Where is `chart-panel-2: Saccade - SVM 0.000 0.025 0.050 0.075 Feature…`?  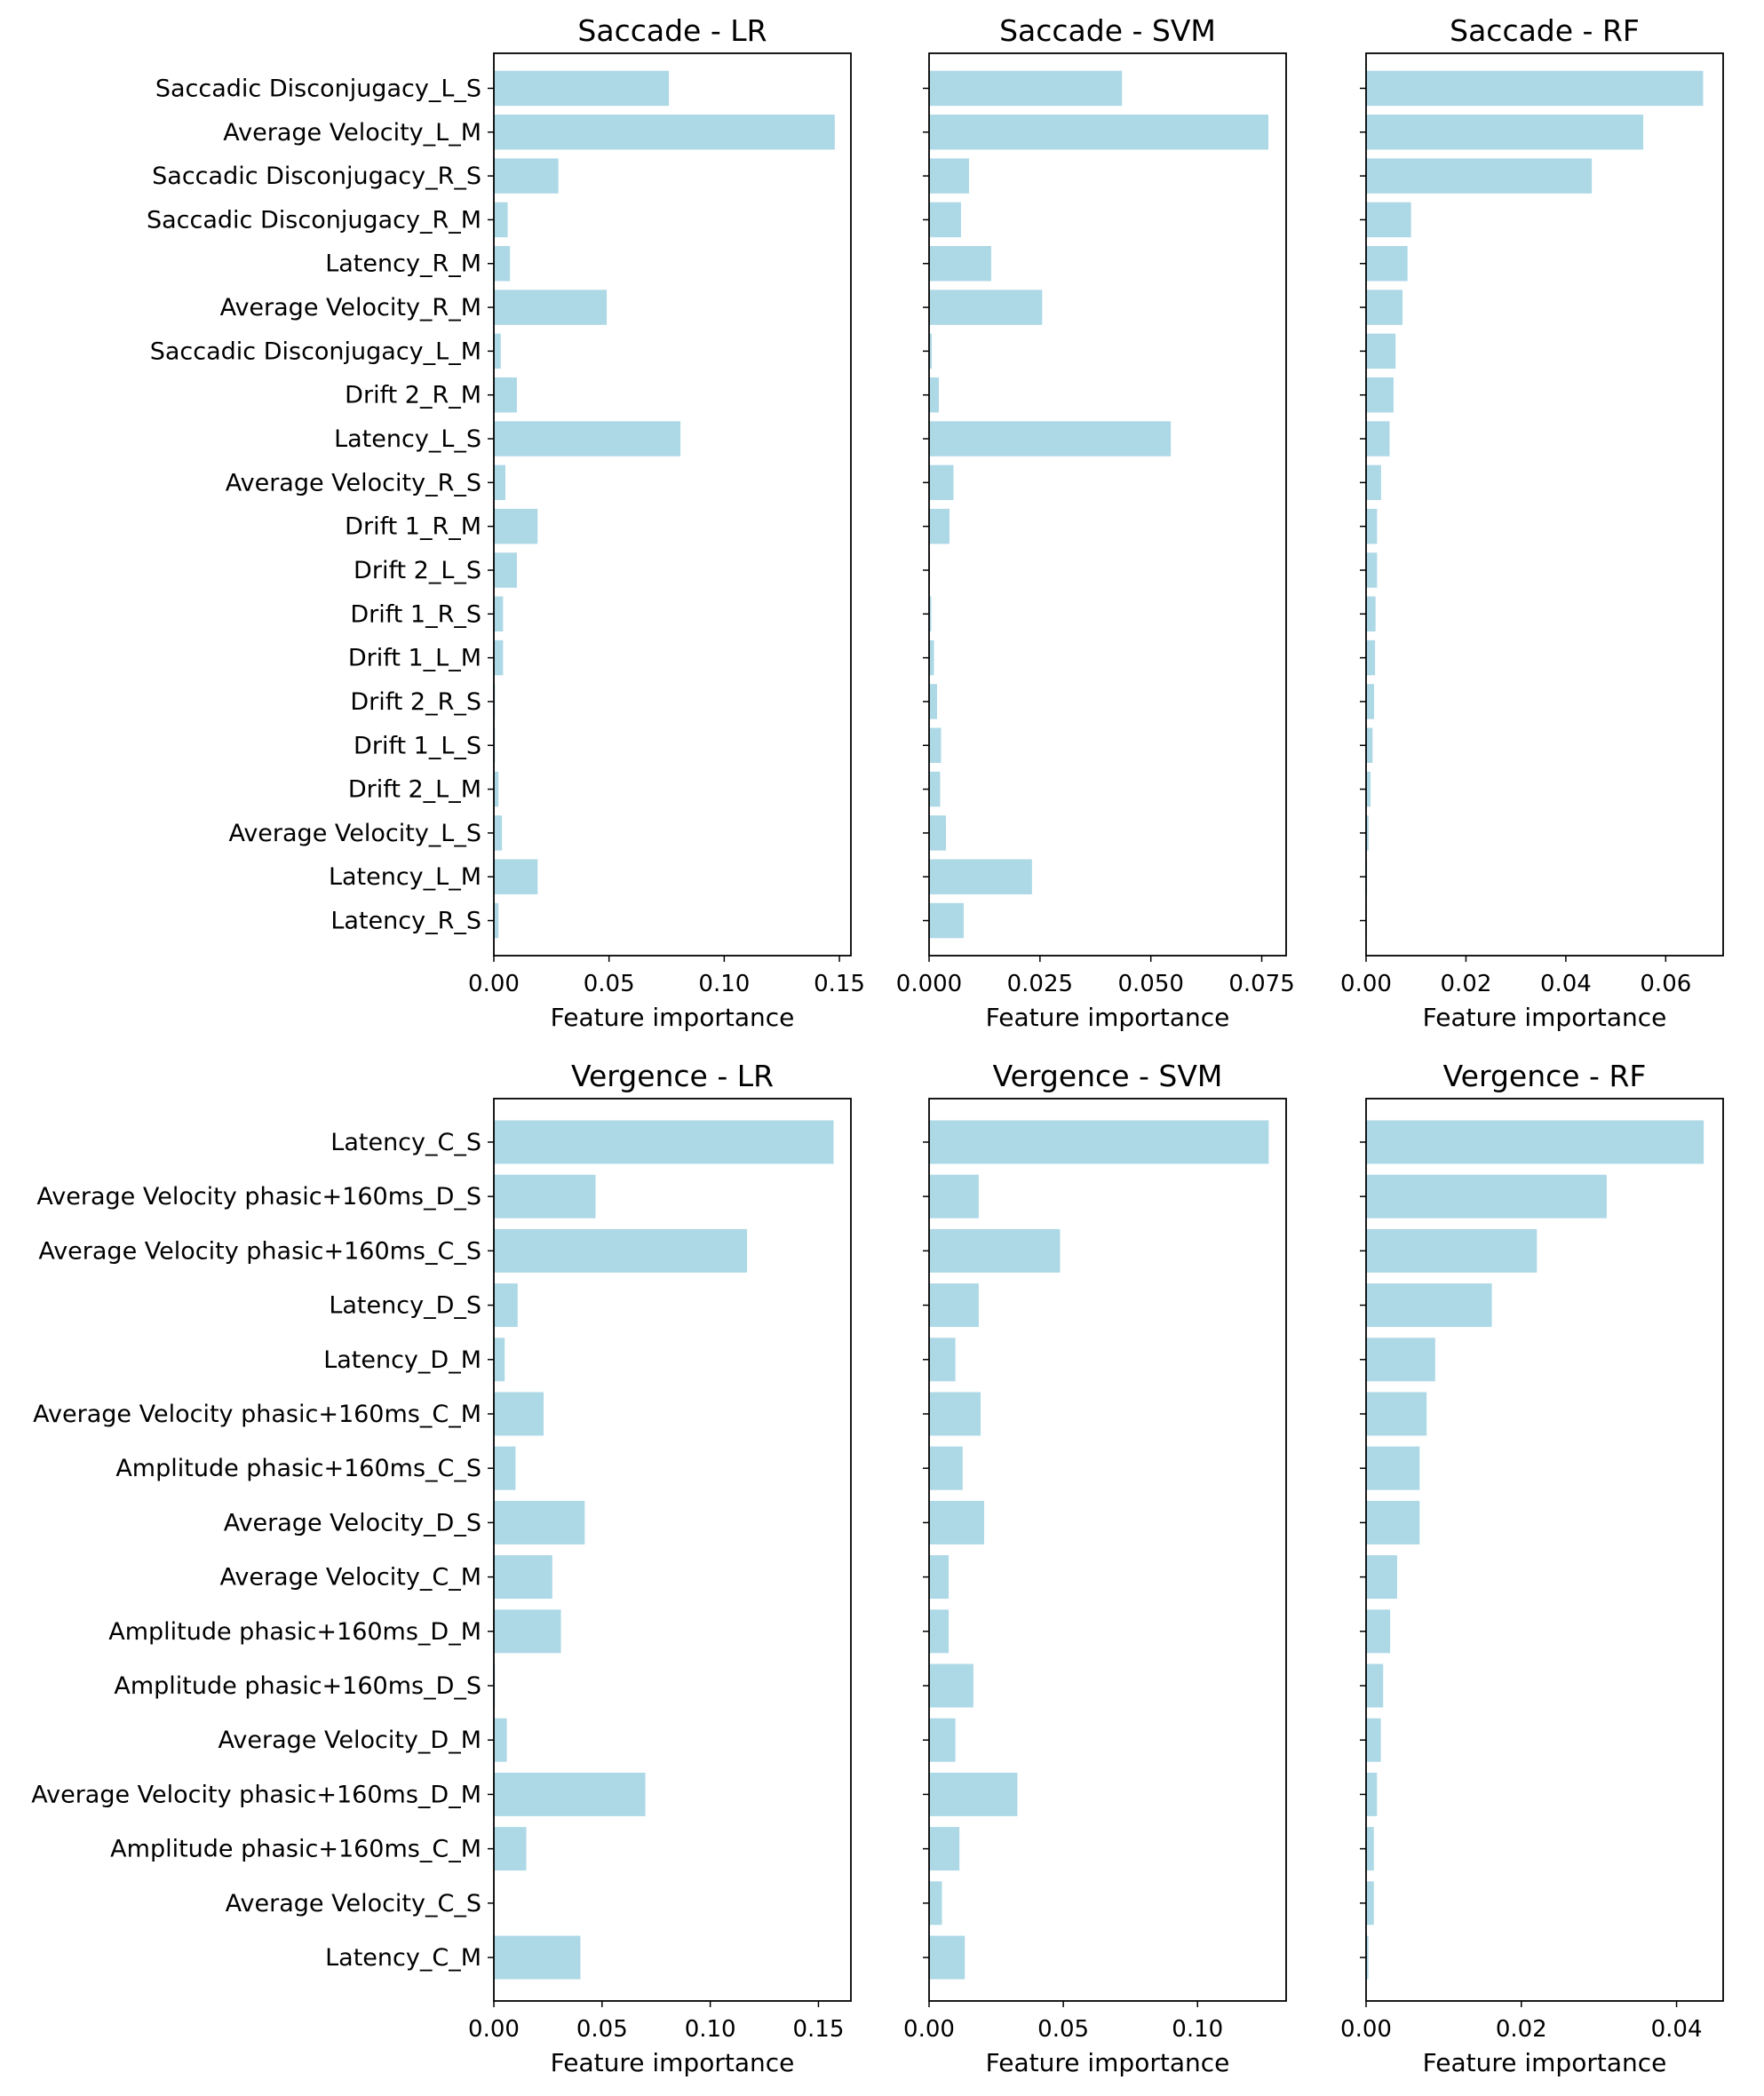 chart-panel-2: Saccade - SVM 0.000 0.025 0.050 0.075 Feature… is located at coordinates (1096, 522).